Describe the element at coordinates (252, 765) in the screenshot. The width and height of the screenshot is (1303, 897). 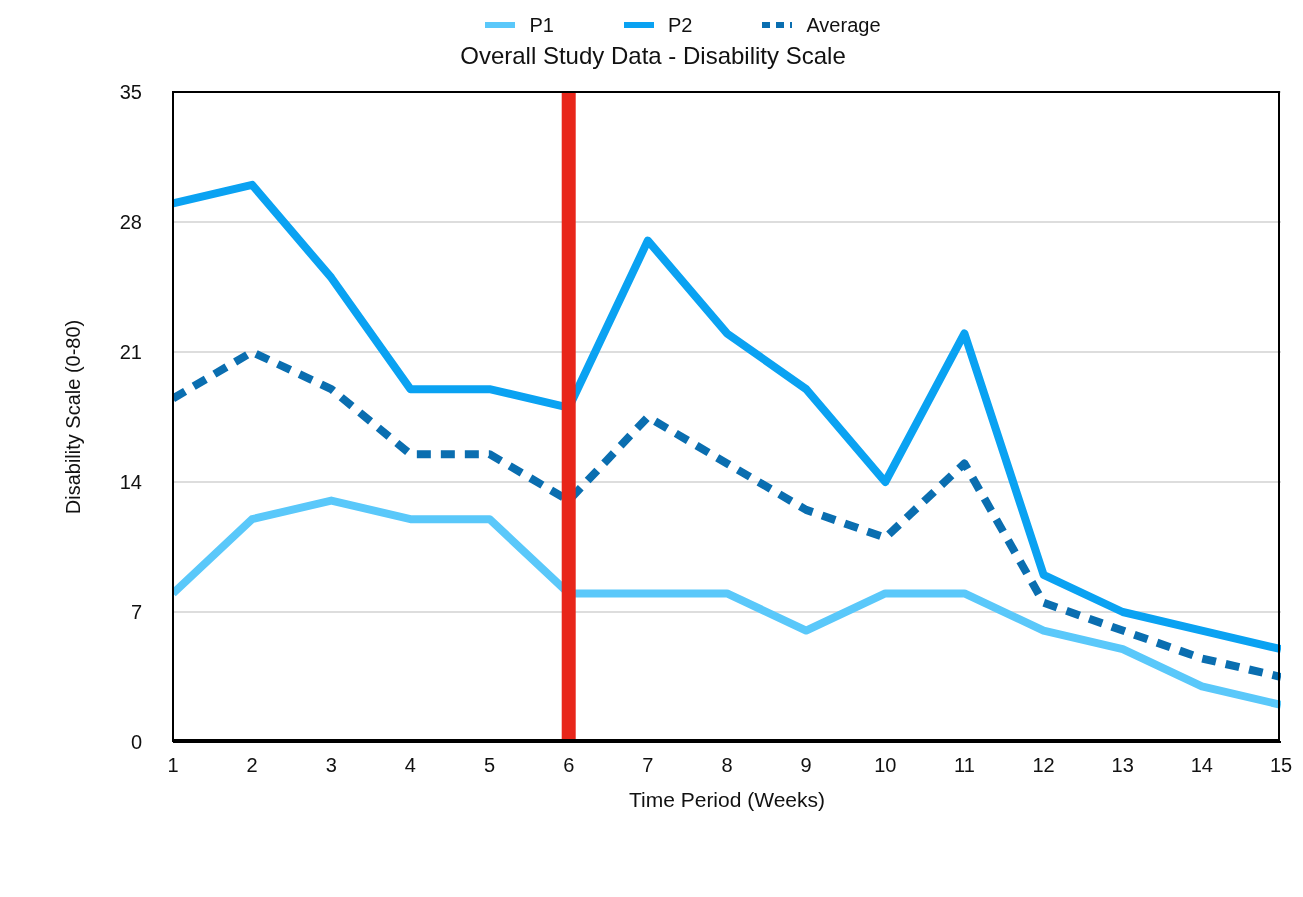
I see `x-tick-label: 2` at that location.